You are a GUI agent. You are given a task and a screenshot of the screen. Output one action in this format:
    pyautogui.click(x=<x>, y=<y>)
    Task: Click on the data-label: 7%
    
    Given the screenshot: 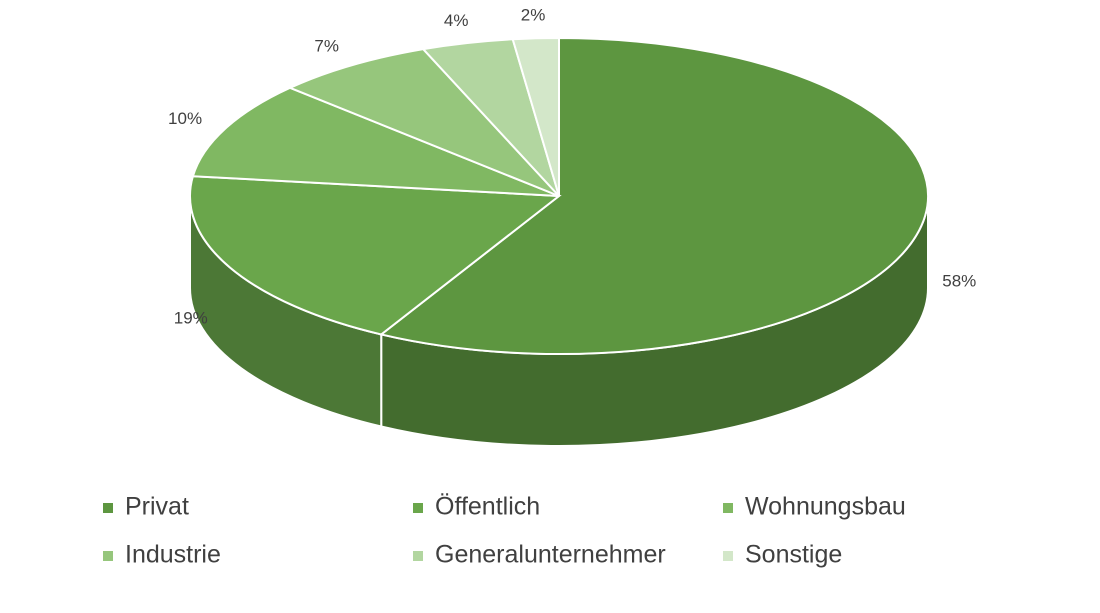 What is the action you would take?
    pyautogui.click(x=326, y=46)
    